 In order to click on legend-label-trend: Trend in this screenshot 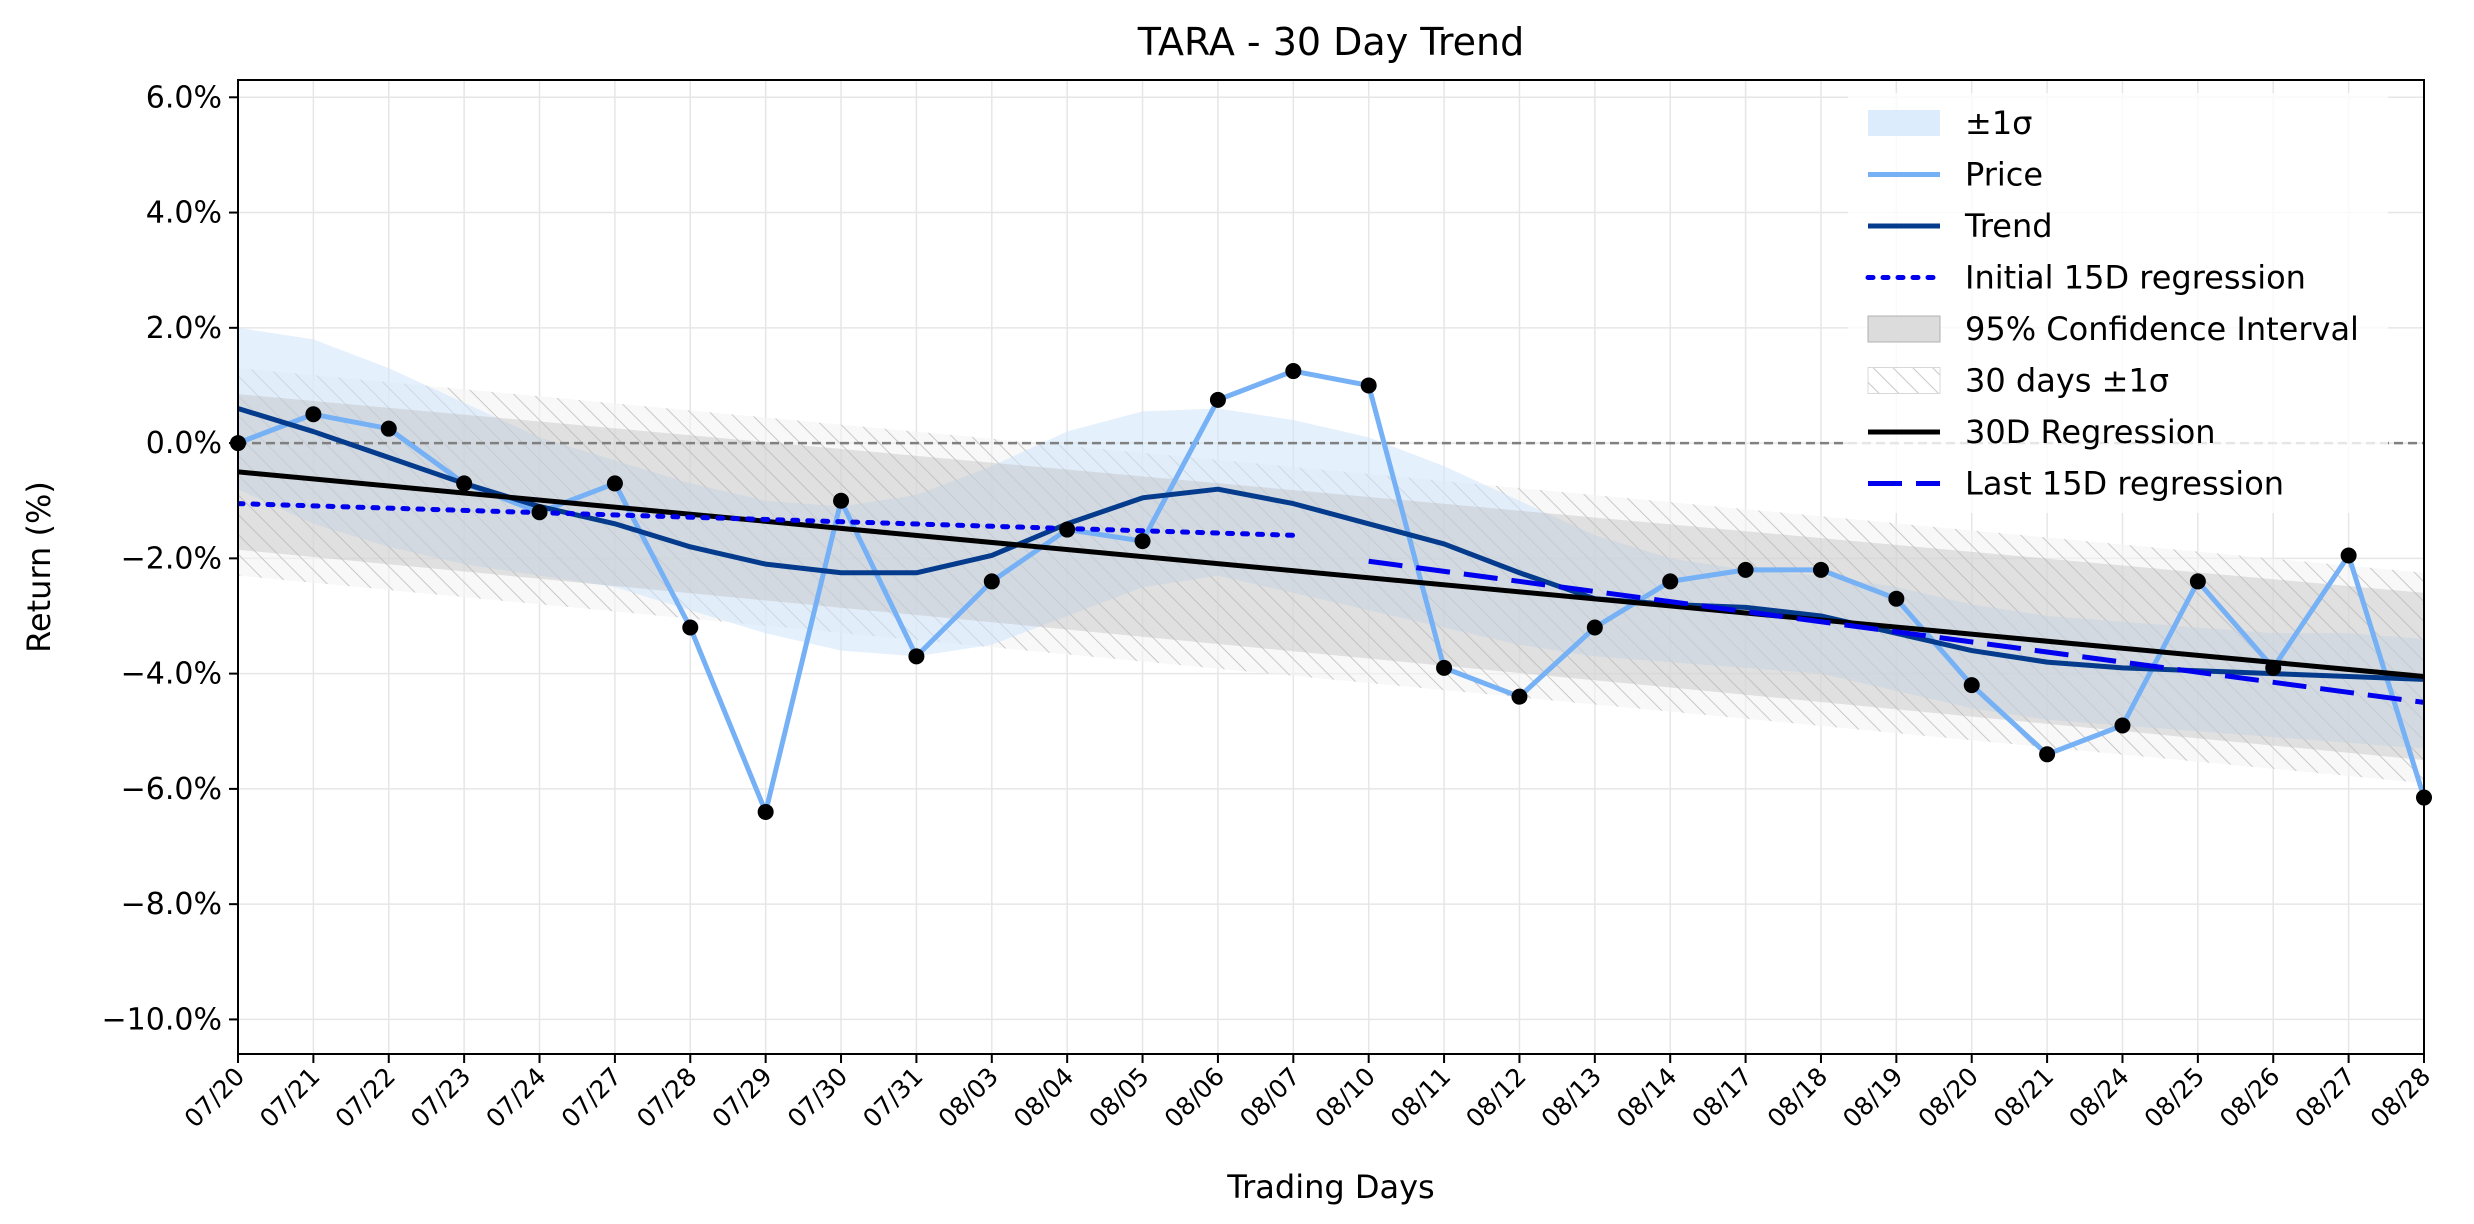, I will do `click(2008, 226)`.